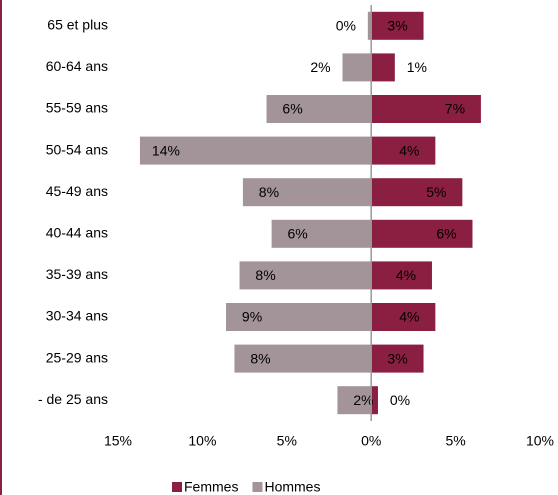 The image size is (558, 495). Describe the element at coordinates (417, 67) in the screenshot. I see `value-label: 1%` at that location.